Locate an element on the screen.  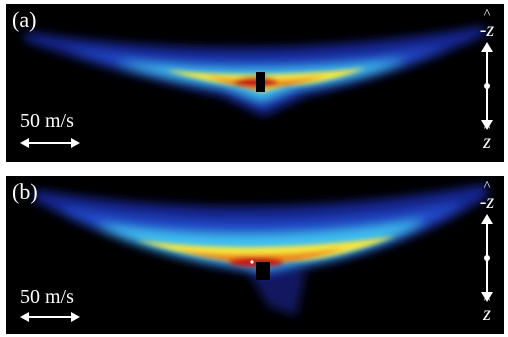
panel-label: (a) is located at coordinates (24, 19).